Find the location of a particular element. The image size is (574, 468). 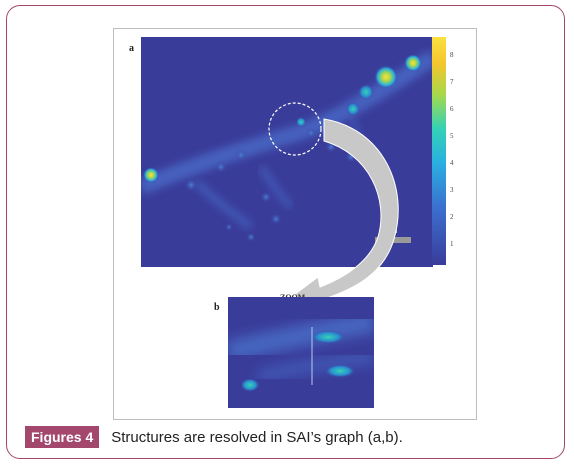

figure-badge: Figures 4 is located at coordinates (62, 437).